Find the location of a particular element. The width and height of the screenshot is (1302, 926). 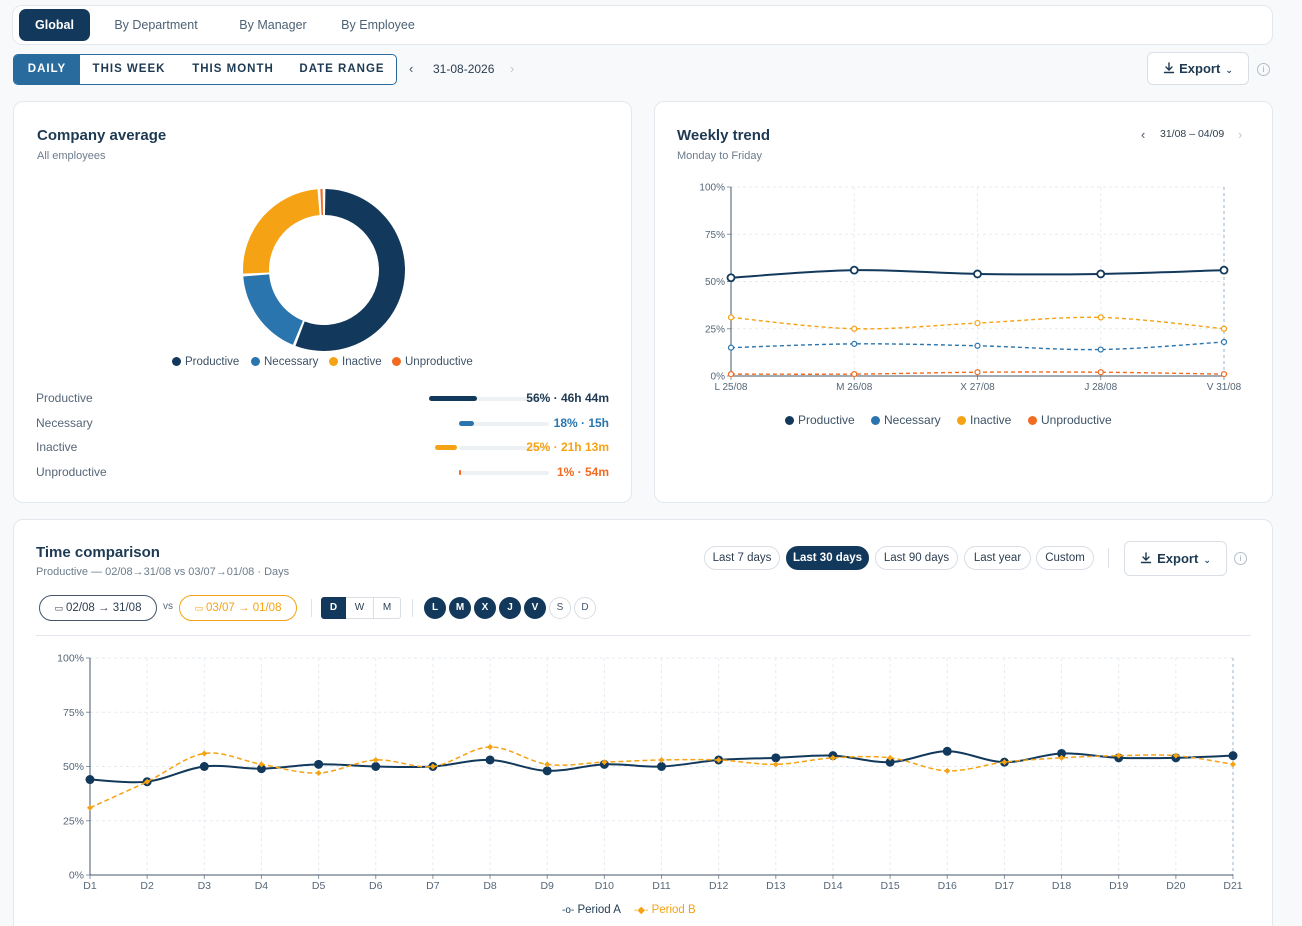

x-tick-label: D7 is located at coordinates (433, 886).